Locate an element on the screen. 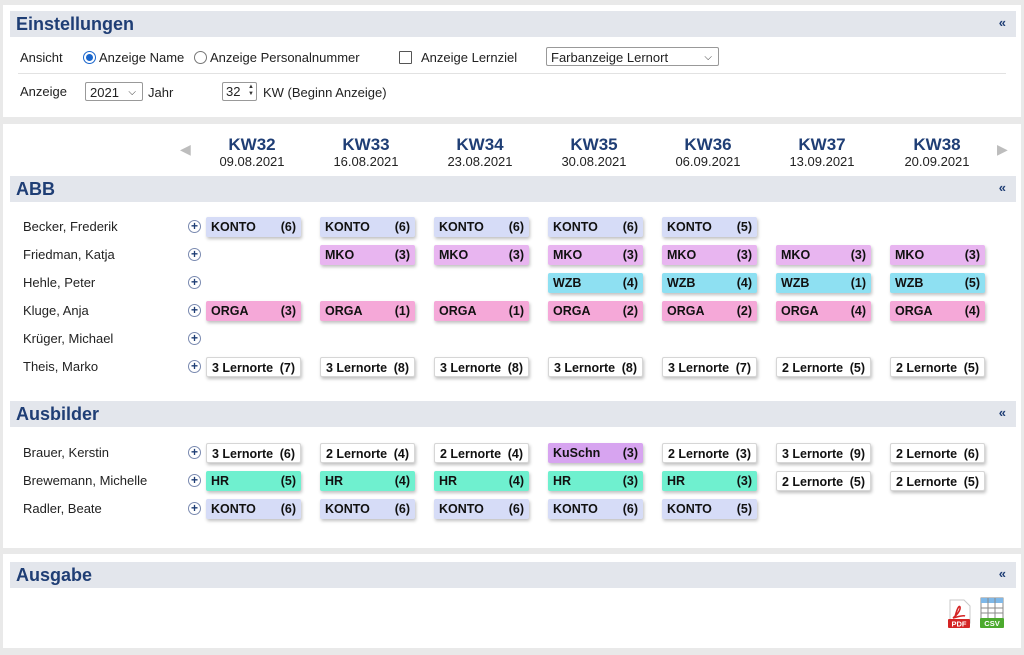  schedule-cell: WZB (5) is located at coordinates (937, 283).